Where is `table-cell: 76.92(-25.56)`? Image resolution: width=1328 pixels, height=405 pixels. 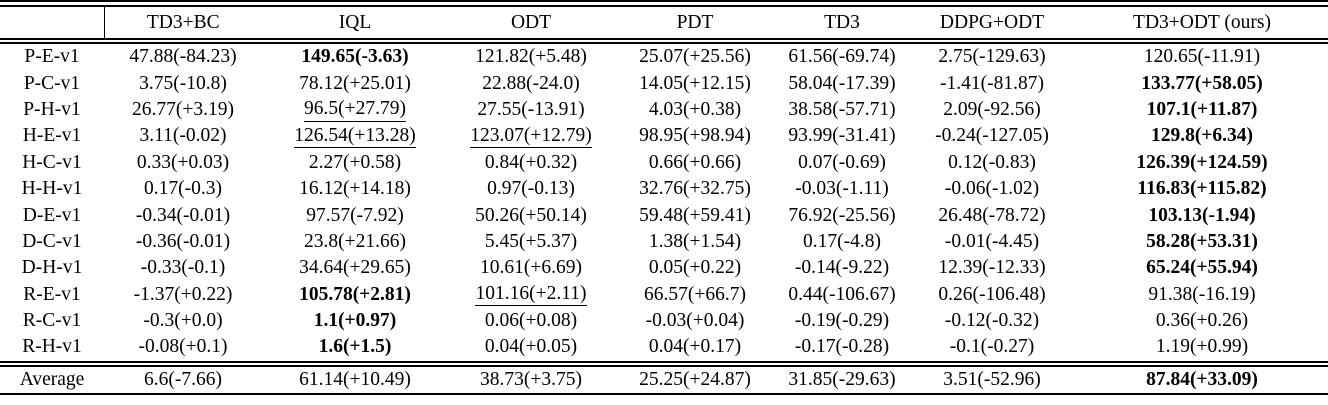 table-cell: 76.92(-25.56) is located at coordinates (842, 215).